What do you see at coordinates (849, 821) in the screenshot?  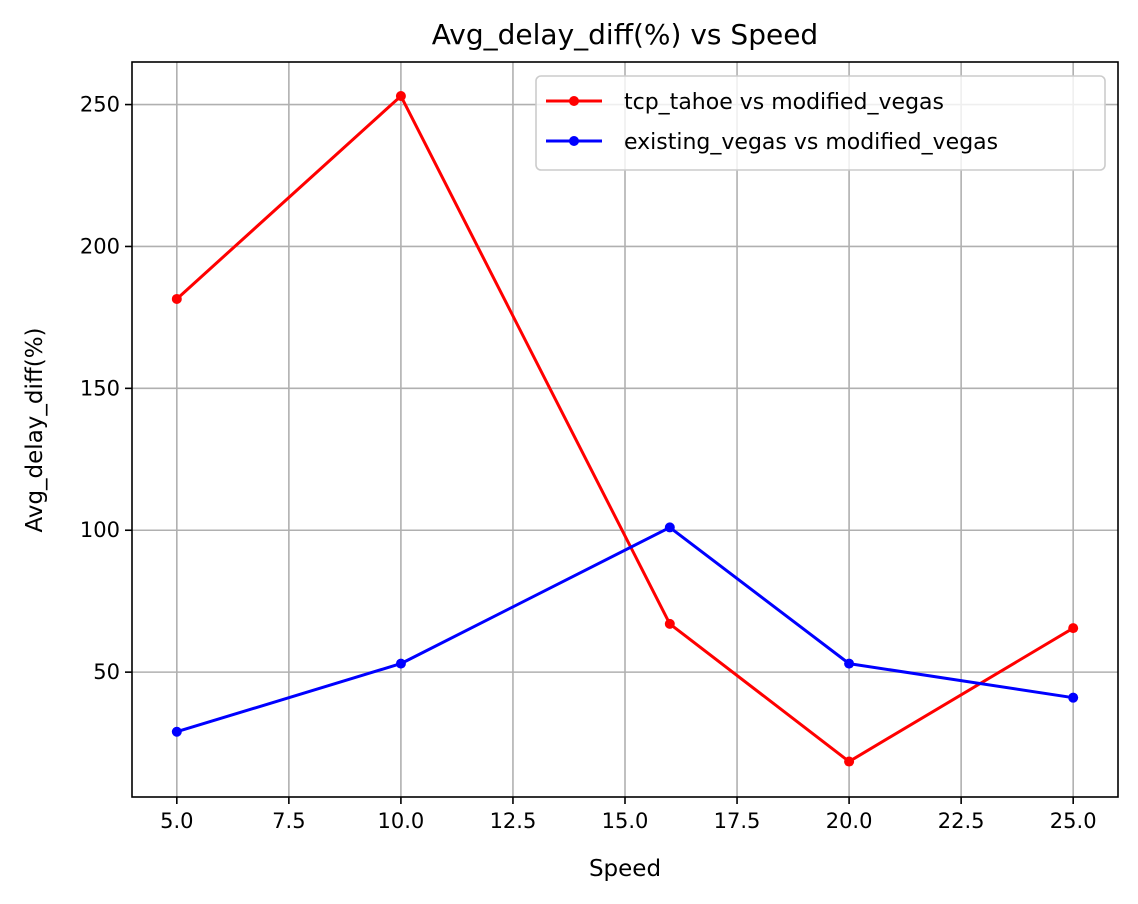 I see `x-tick-label: 20.0` at bounding box center [849, 821].